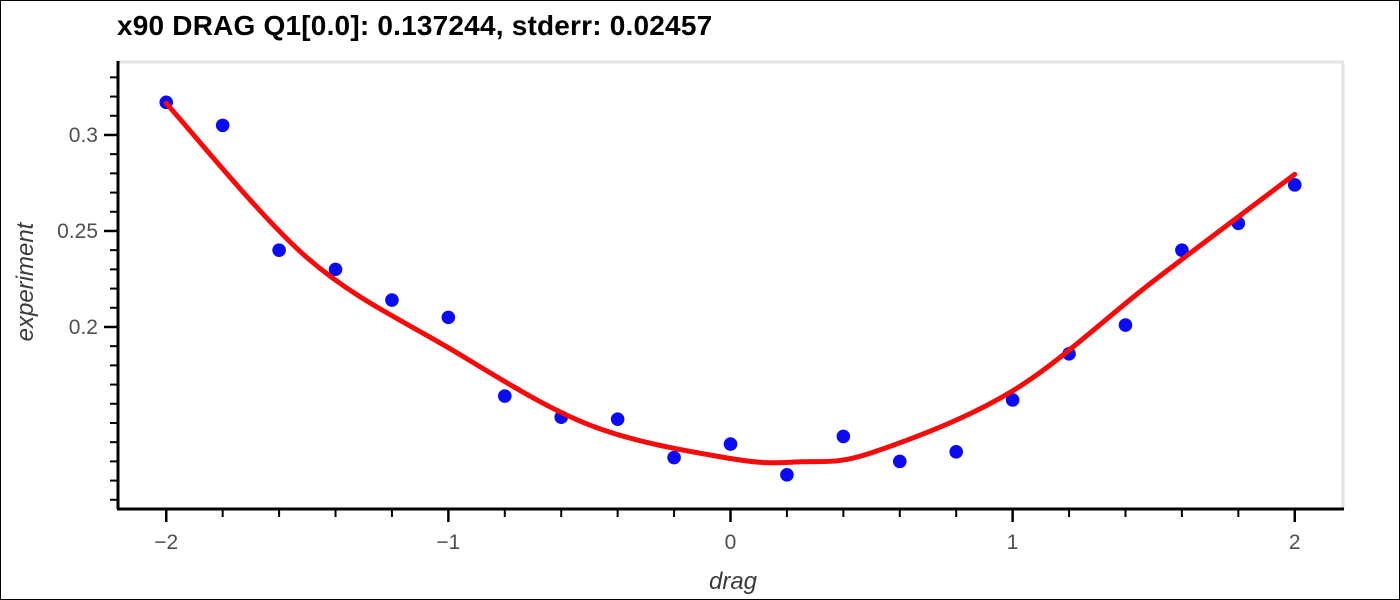 Image resolution: width=1400 pixels, height=600 pixels. Describe the element at coordinates (733, 581) in the screenshot. I see `x-axis-label: drag` at that location.